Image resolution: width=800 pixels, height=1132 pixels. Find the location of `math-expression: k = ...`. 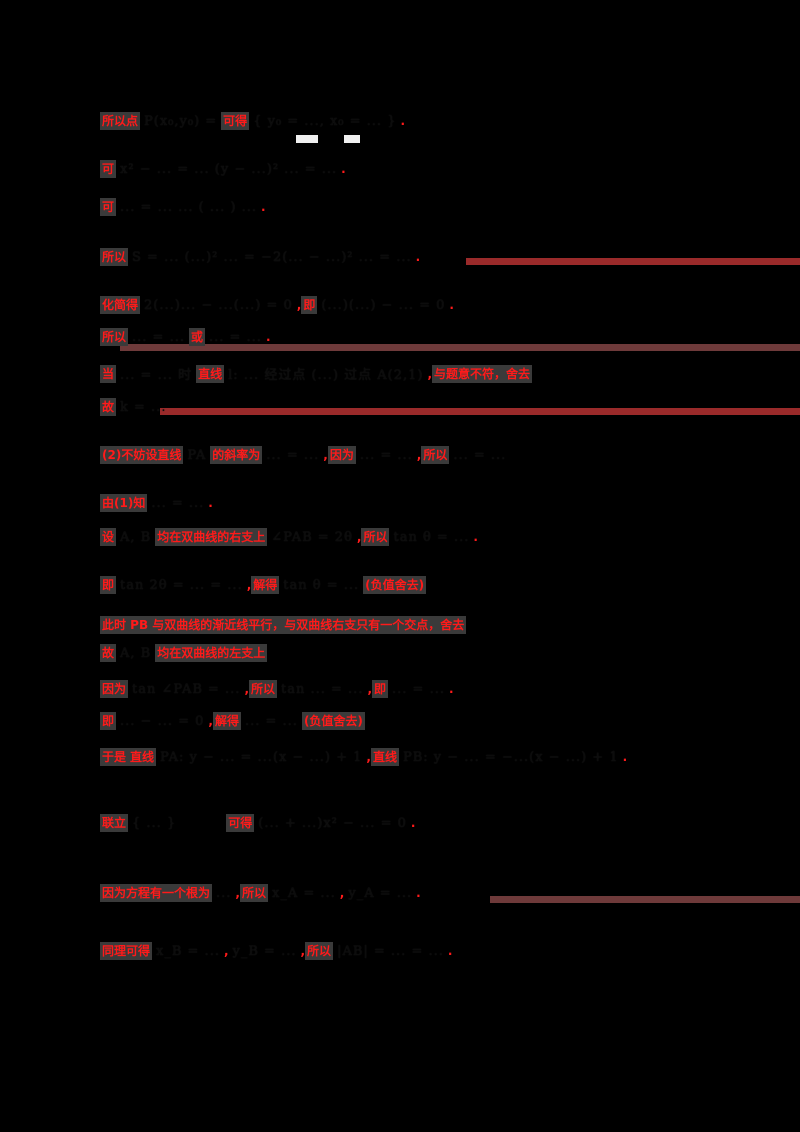

math-expression: k = ... is located at coordinates (143, 407).